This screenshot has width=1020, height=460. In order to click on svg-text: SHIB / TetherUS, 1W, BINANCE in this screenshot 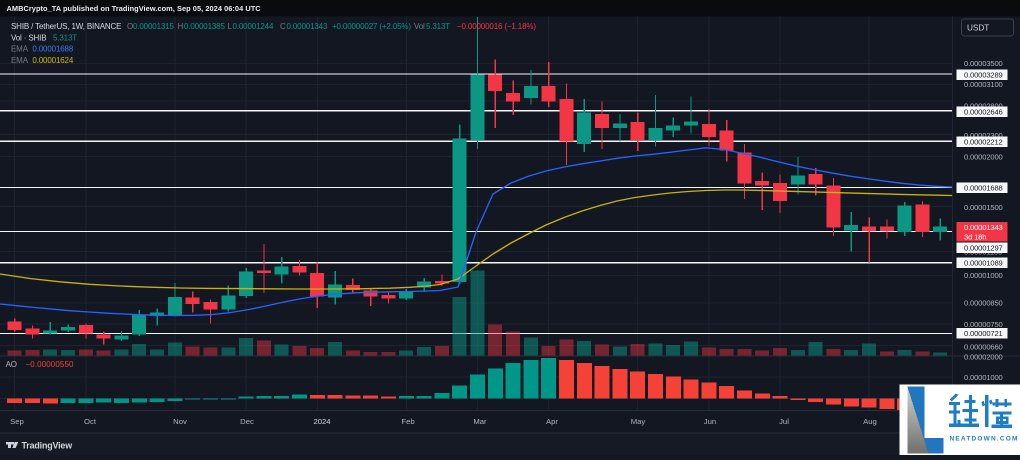, I will do `click(66, 26)`.